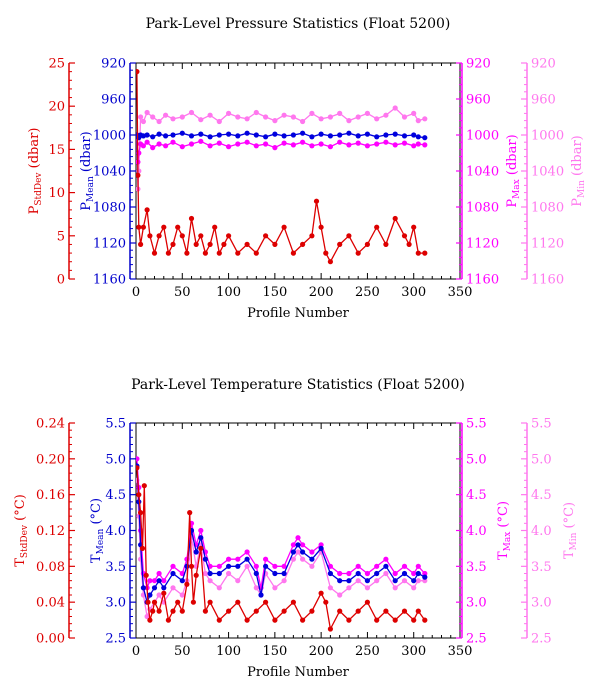 Image resolution: width=603 pixels, height=696 pixels. I want to click on x-tick-label: 150, so click(274, 292).